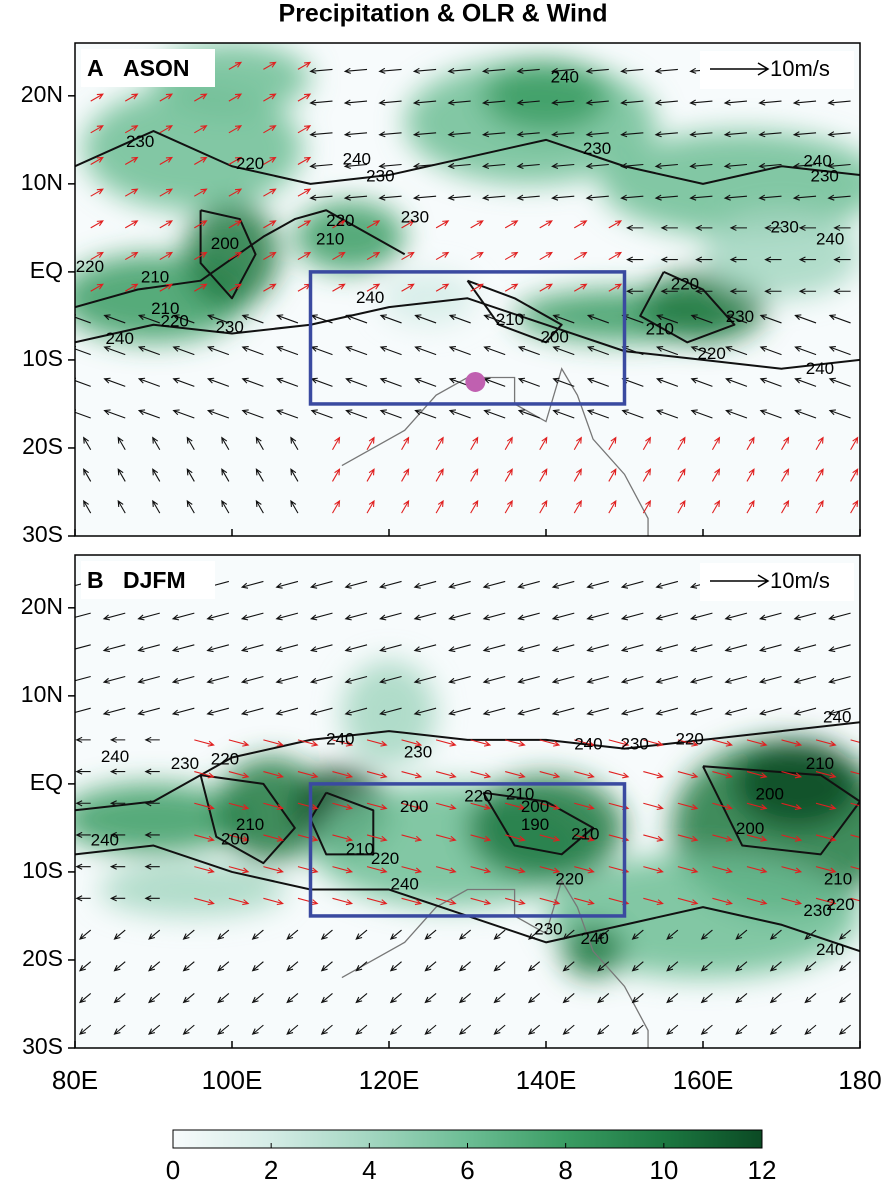 This screenshot has height=1190, width=886. I want to click on panel-season: ASON, so click(156, 68).